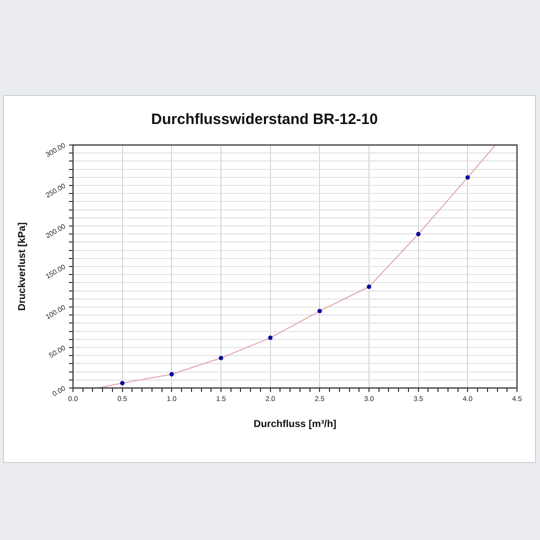 The width and height of the screenshot is (540, 540). I want to click on chart-title: Durchflusswiderstand BR-12-10, so click(264, 119).